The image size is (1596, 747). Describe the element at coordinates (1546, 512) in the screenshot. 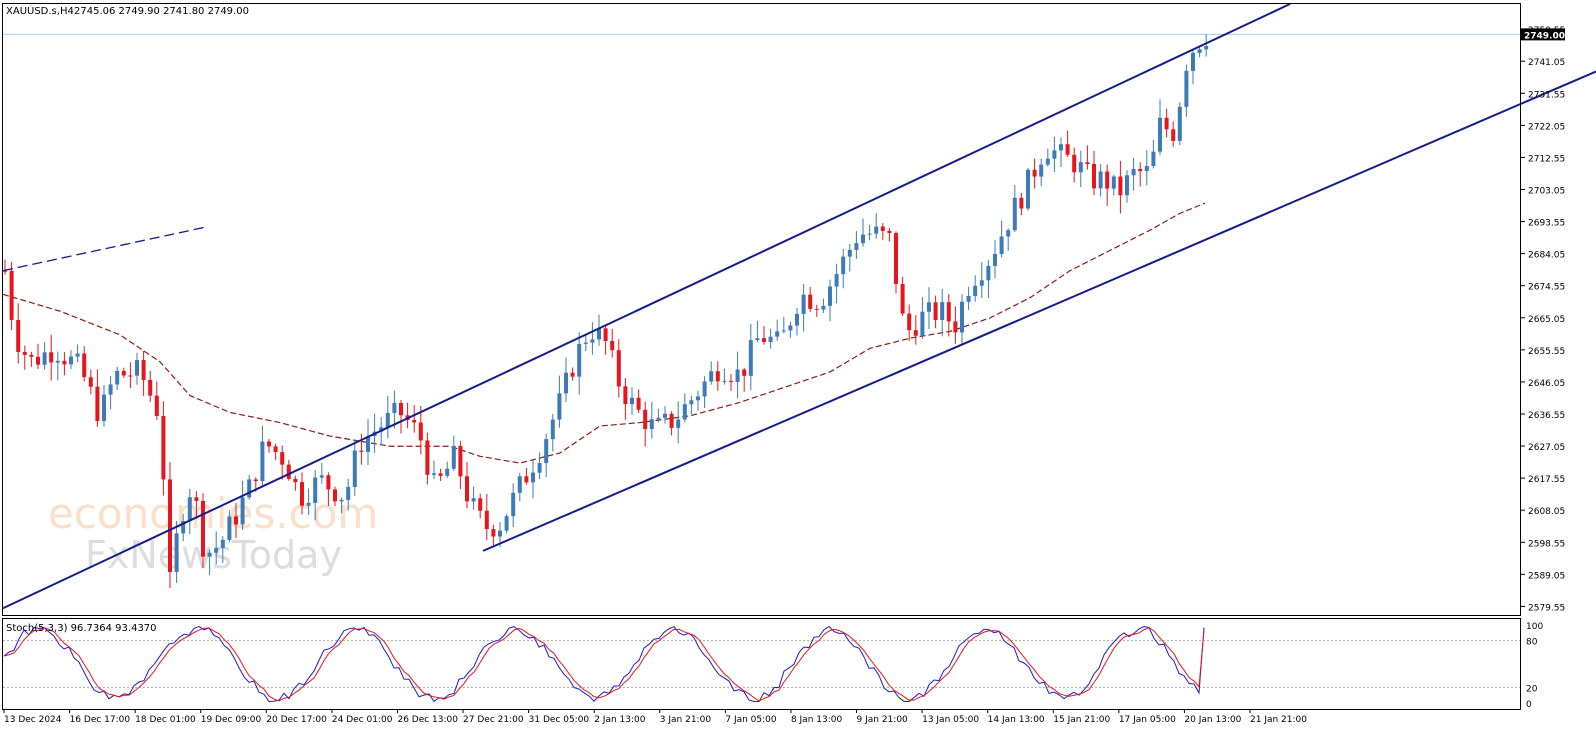

I see `y-tick-label: 2608.05` at that location.